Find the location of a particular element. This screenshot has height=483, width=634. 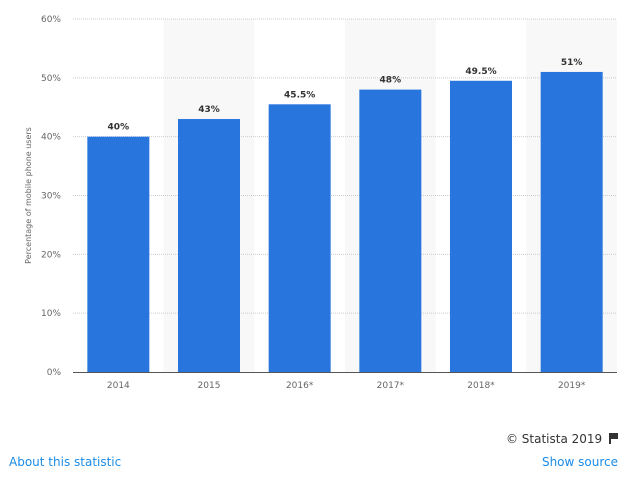

credit-text: © Statista 2019 is located at coordinates (554, 439).